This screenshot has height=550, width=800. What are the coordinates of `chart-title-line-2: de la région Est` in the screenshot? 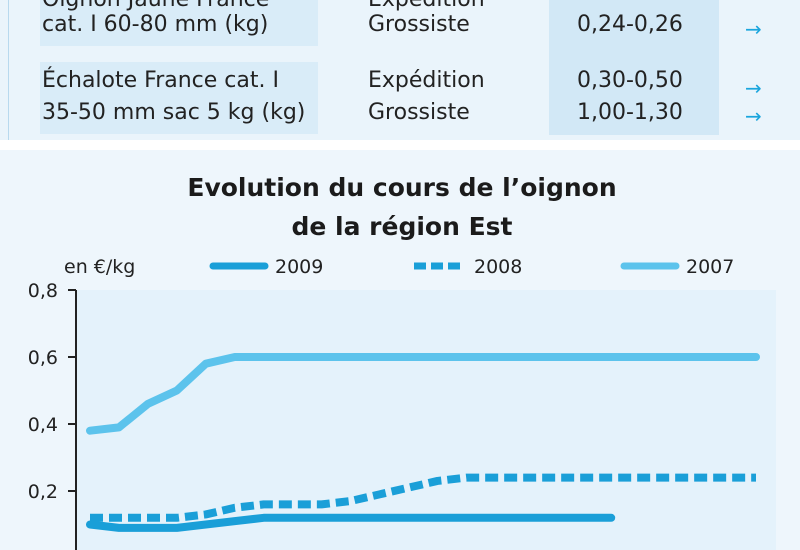 It's located at (401, 226).